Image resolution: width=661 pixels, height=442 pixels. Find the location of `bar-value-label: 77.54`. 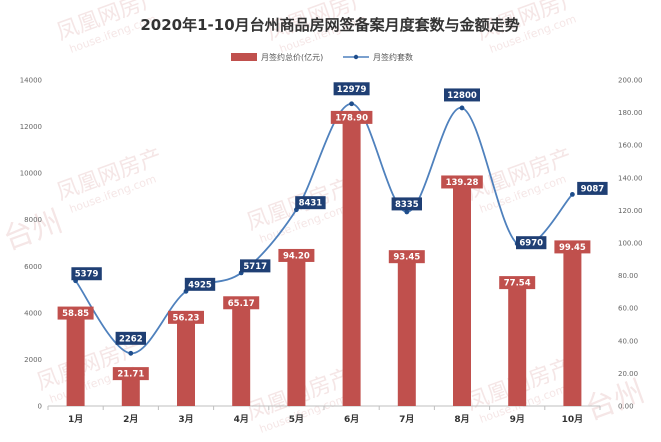

bar-value-label: 77.54 is located at coordinates (517, 284).